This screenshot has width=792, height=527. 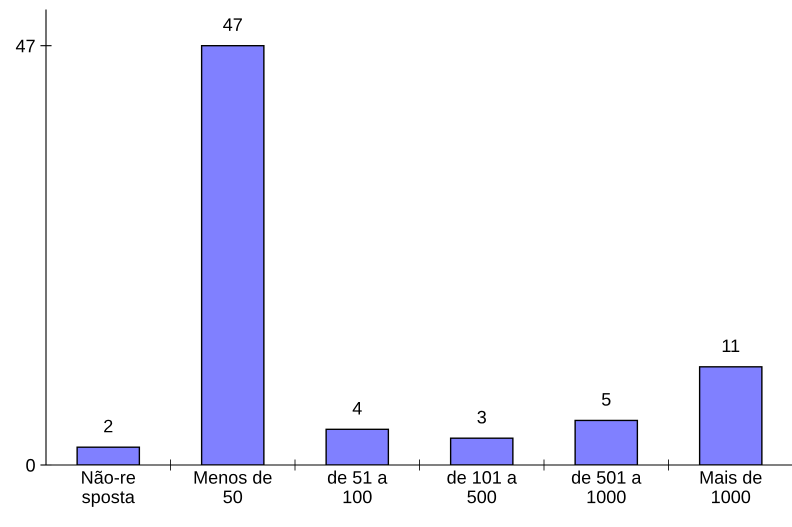 I want to click on x-tick-label: de 51 a 100, so click(x=358, y=487).